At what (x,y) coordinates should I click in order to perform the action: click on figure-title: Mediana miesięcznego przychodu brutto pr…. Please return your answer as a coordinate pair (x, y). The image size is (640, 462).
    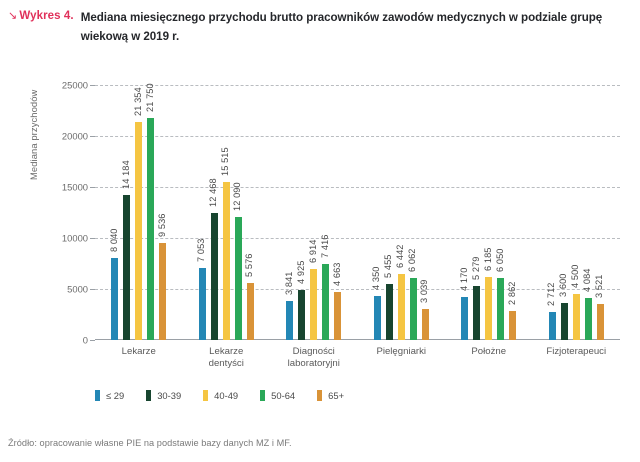
    Looking at the image, I should click on (341, 27).